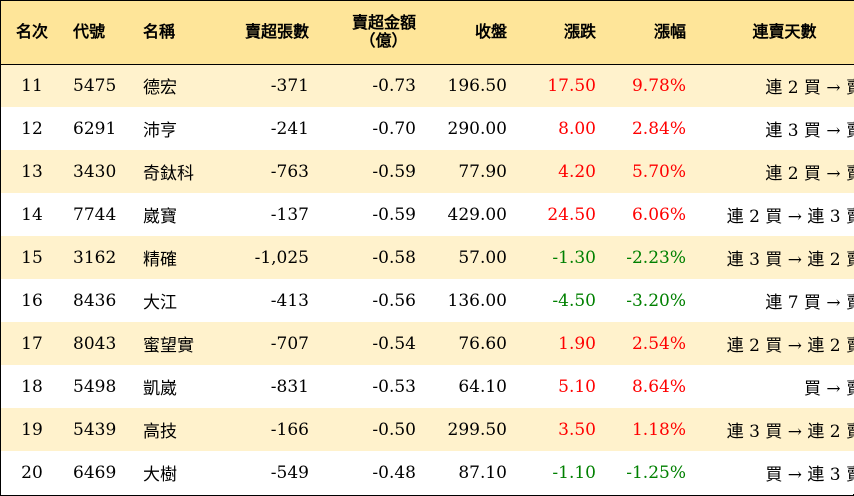 This screenshot has height=496, width=854. Describe the element at coordinates (809, 131) in the screenshot. I see `streak-cell: 連 3 買 → 賣` at that location.